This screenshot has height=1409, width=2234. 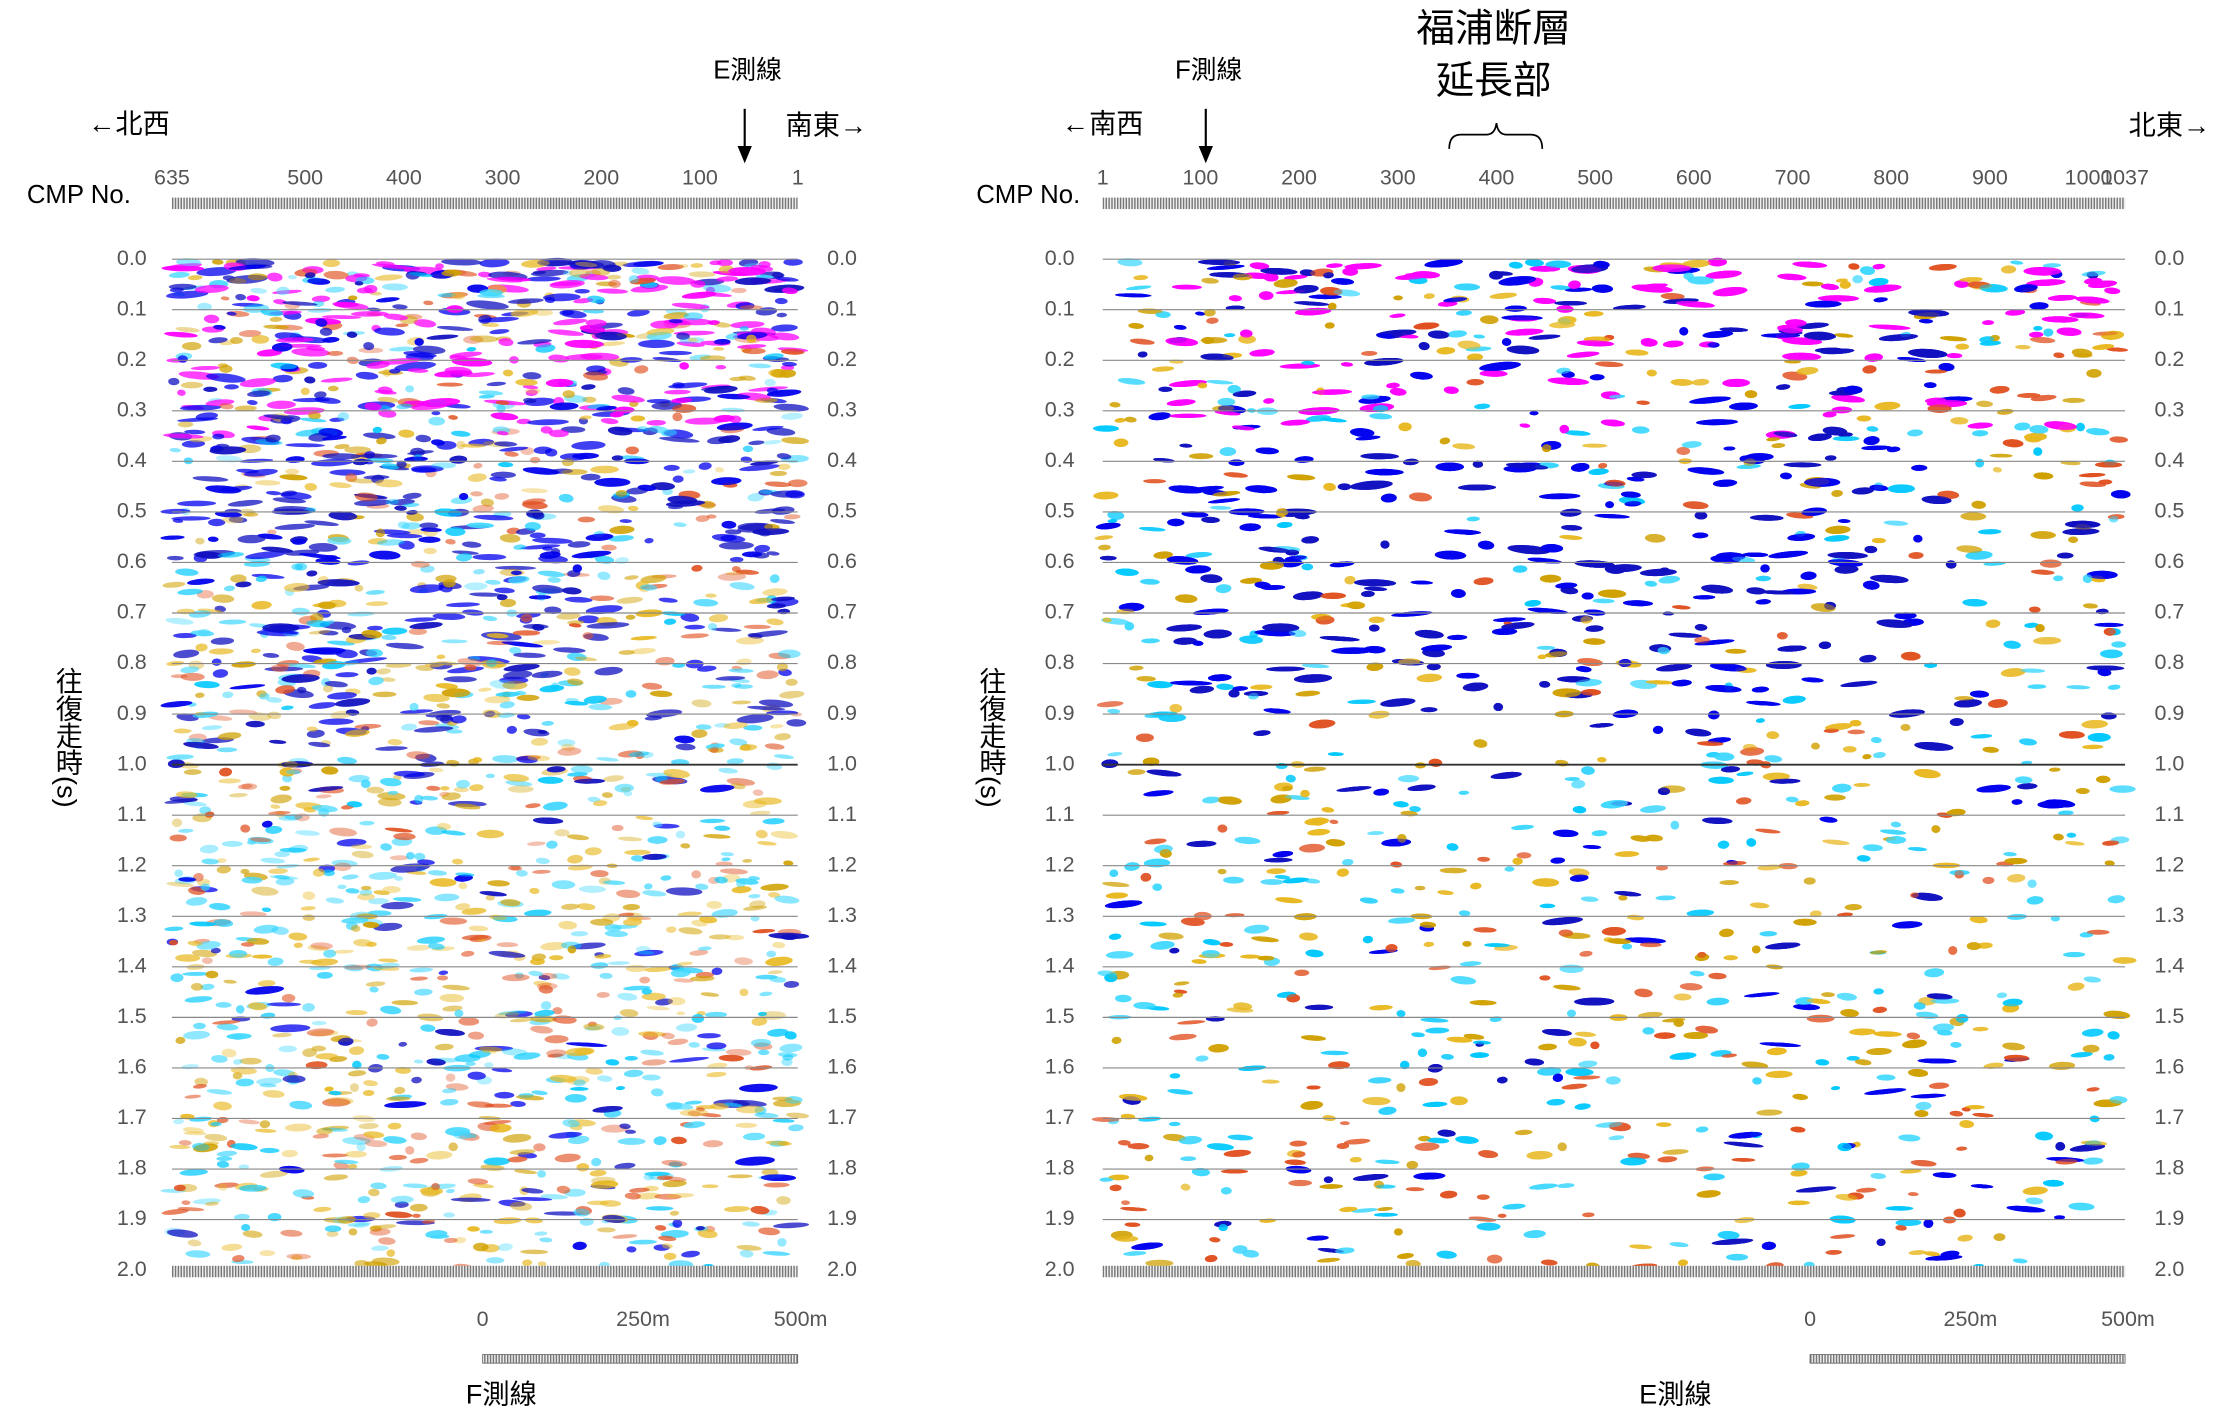 What do you see at coordinates (842, 814) in the screenshot?
I see `time-tick-label: 1.1` at bounding box center [842, 814].